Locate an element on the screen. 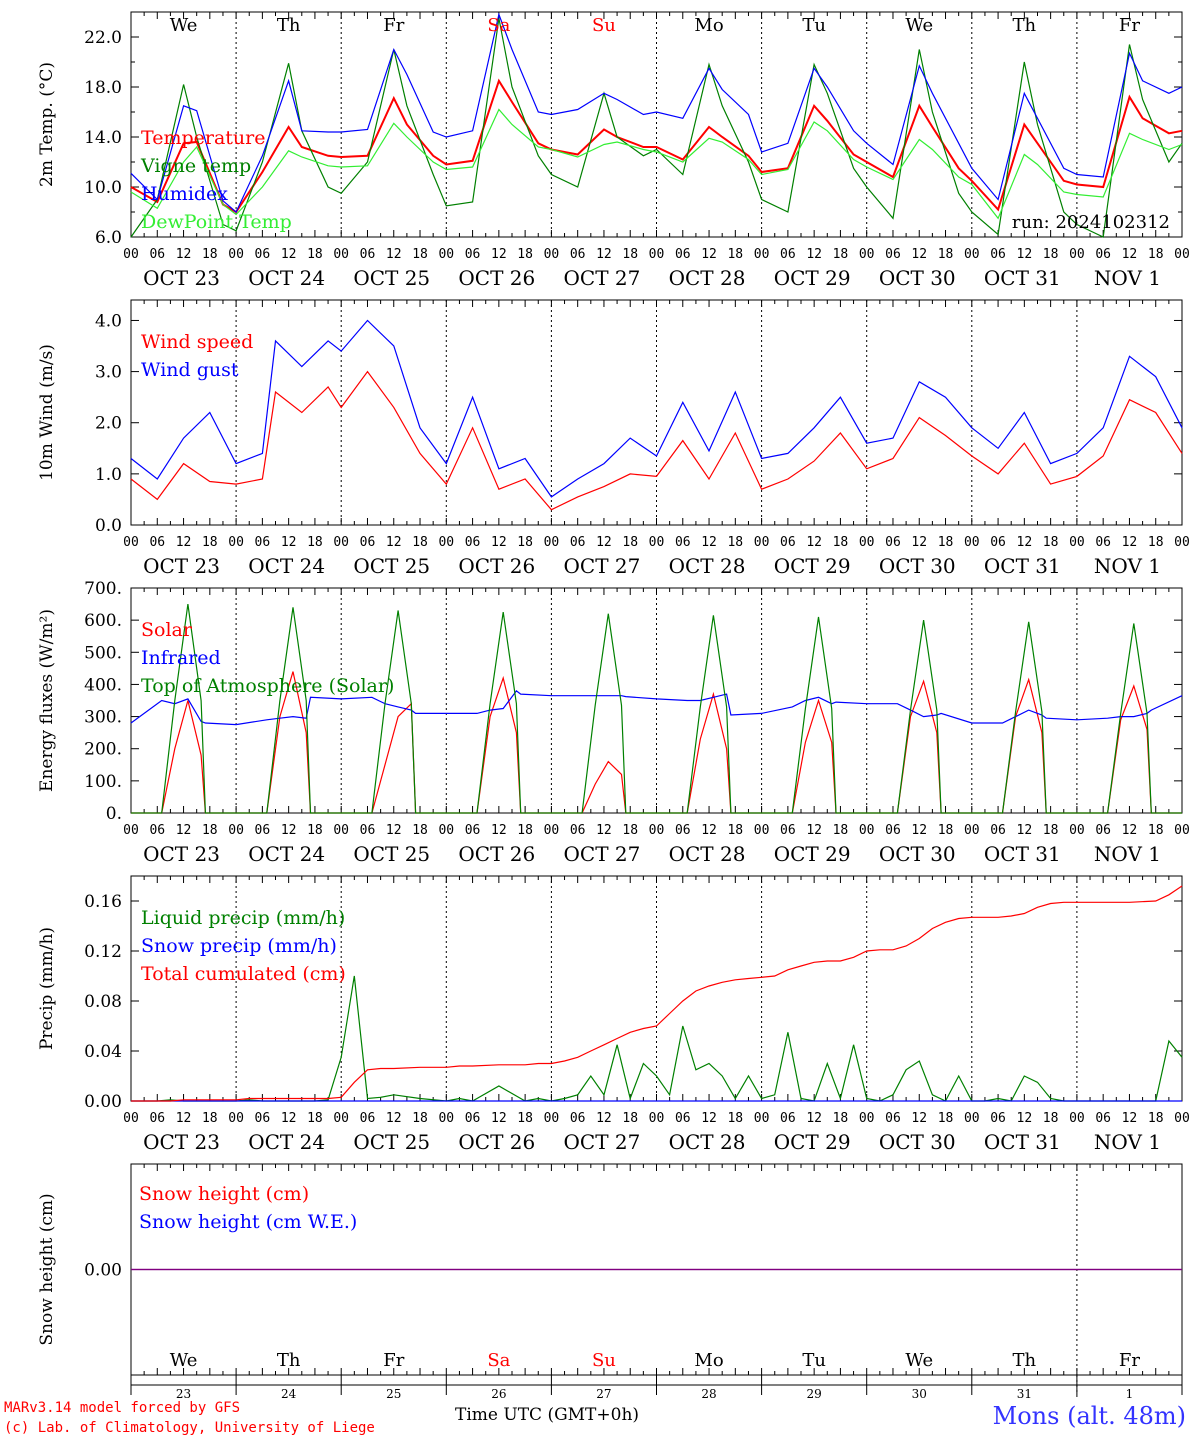 This screenshot has height=1440, width=1194. day-number-label: 30 is located at coordinates (919, 1394).